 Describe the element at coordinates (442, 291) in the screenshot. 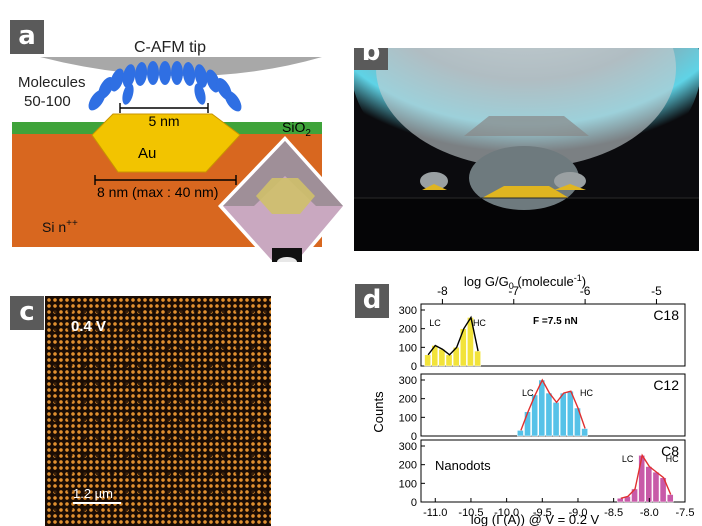

I see `top-axis-tick-label: -8` at that location.